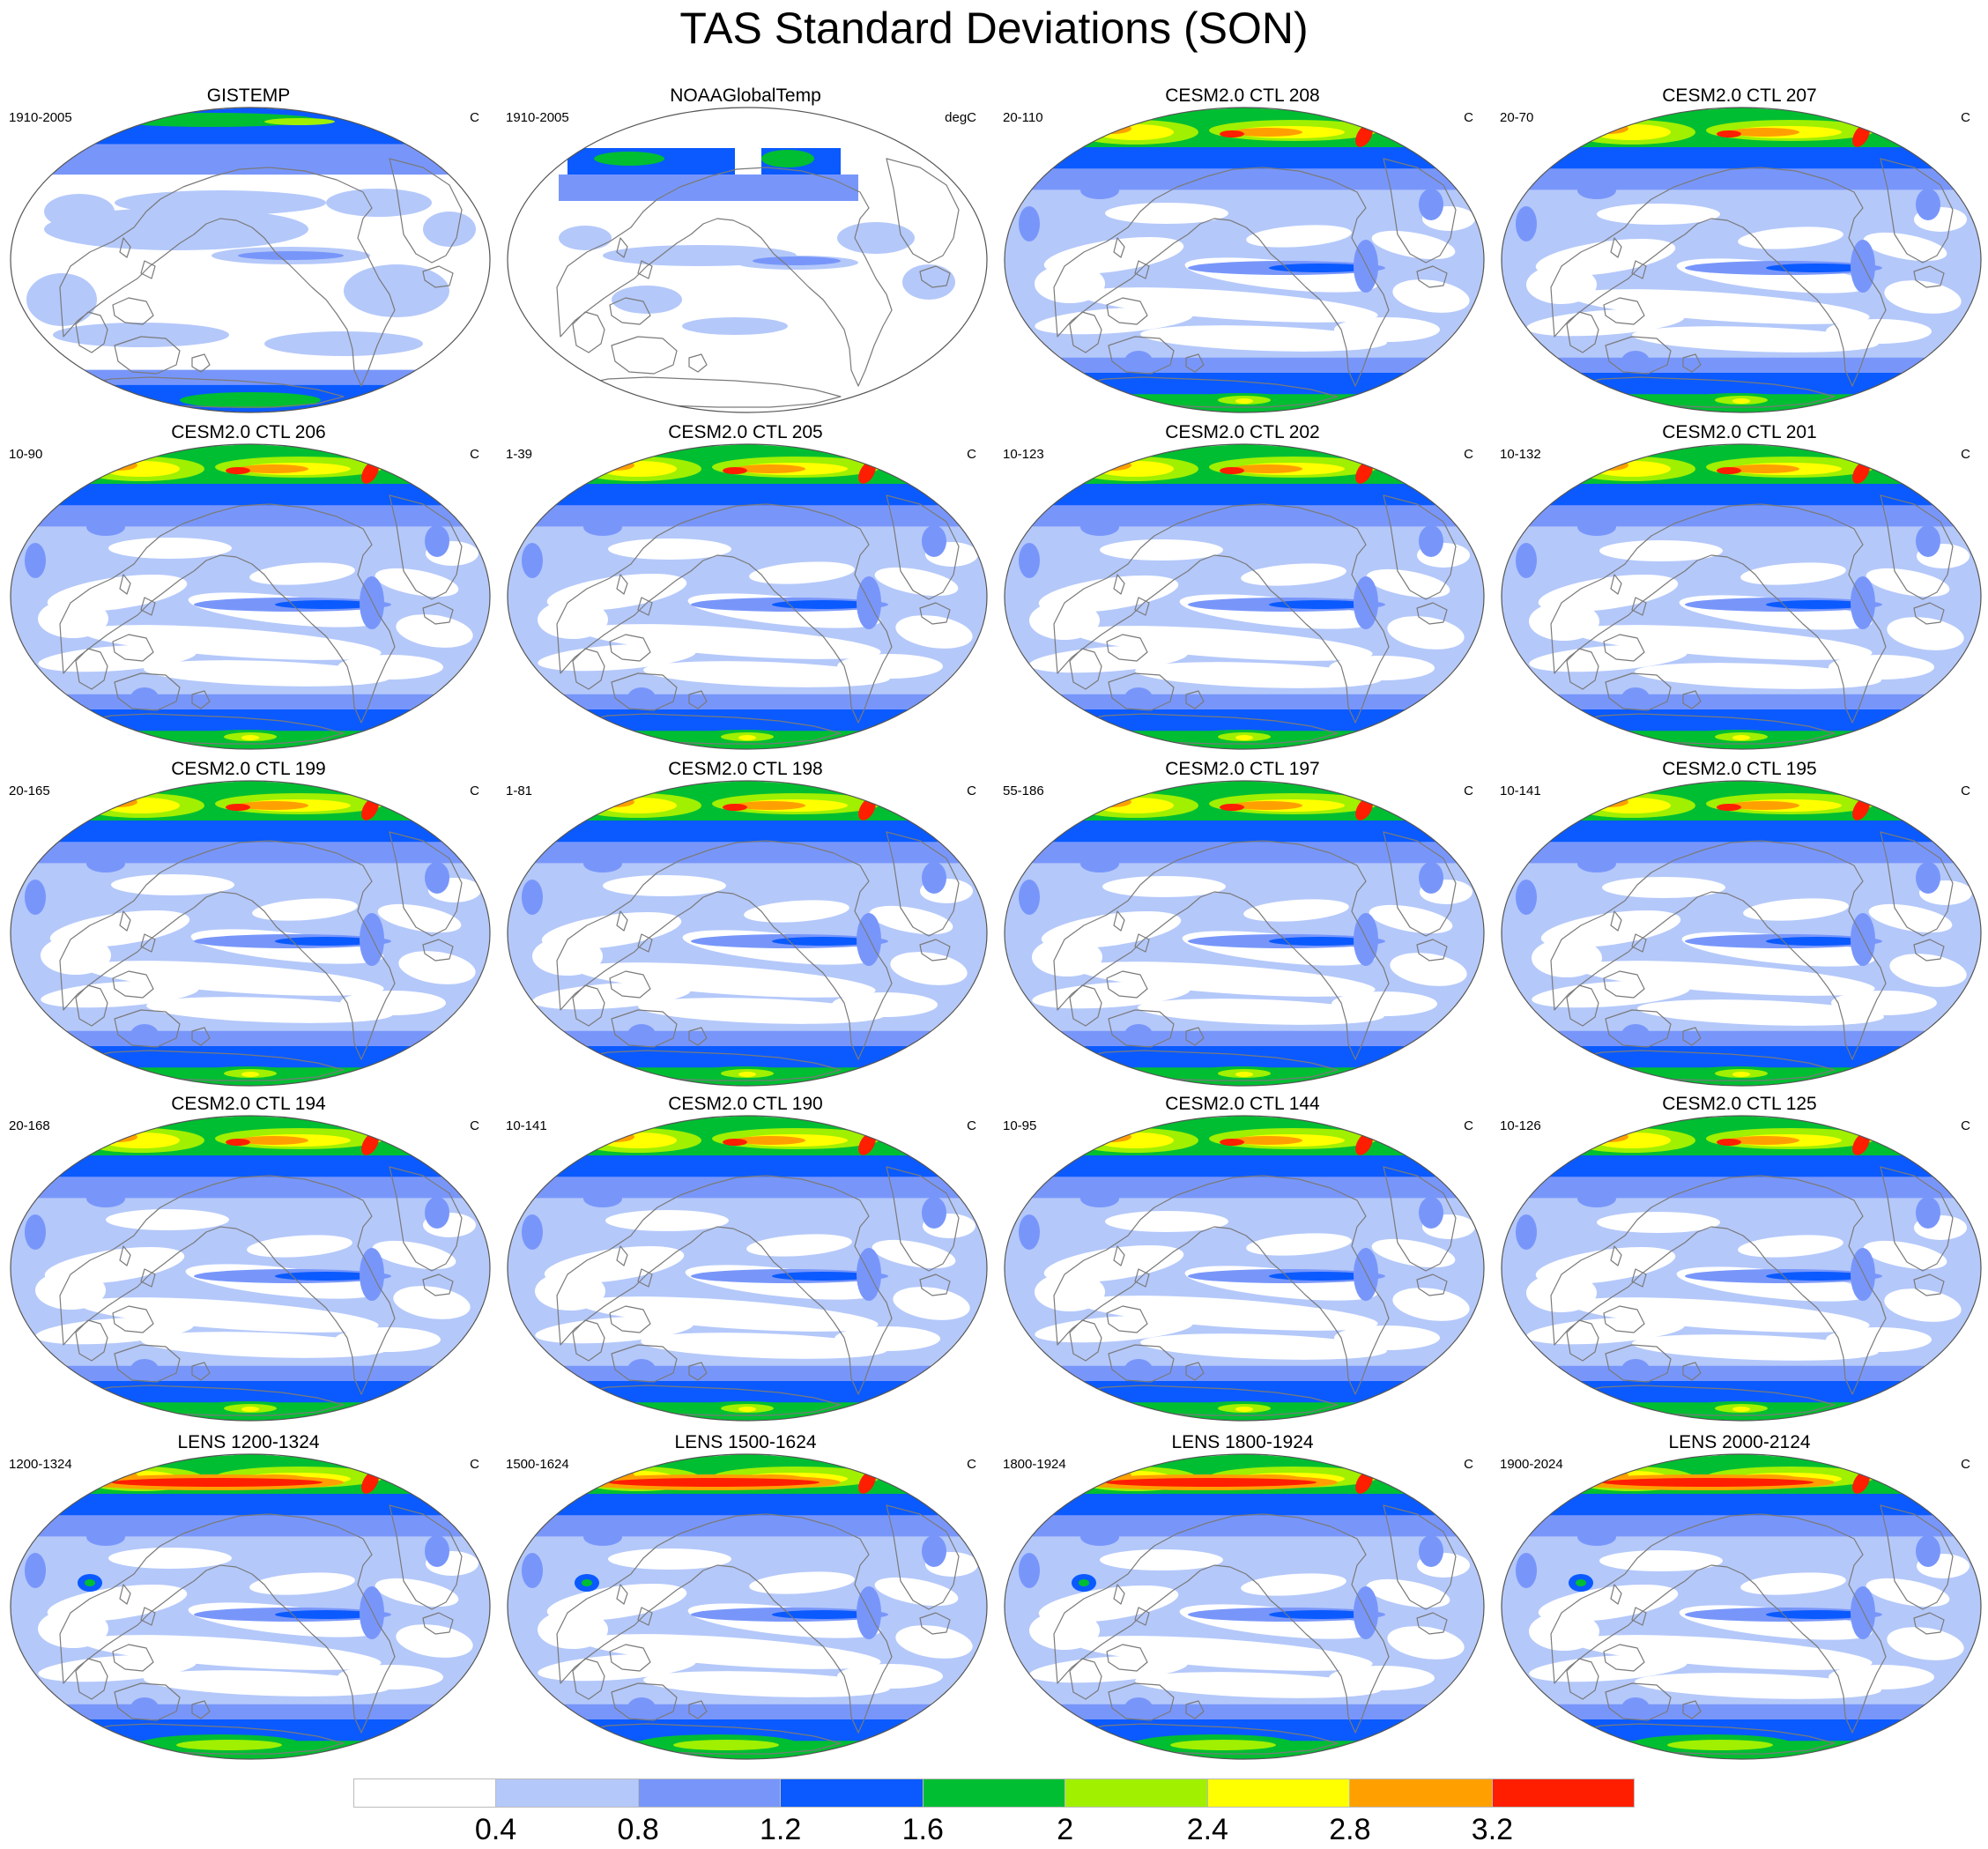 Image resolution: width=1988 pixels, height=1849 pixels. I want to click on map-panel: CESM2.0 CTL 202 10-123 C, so click(1243, 587).